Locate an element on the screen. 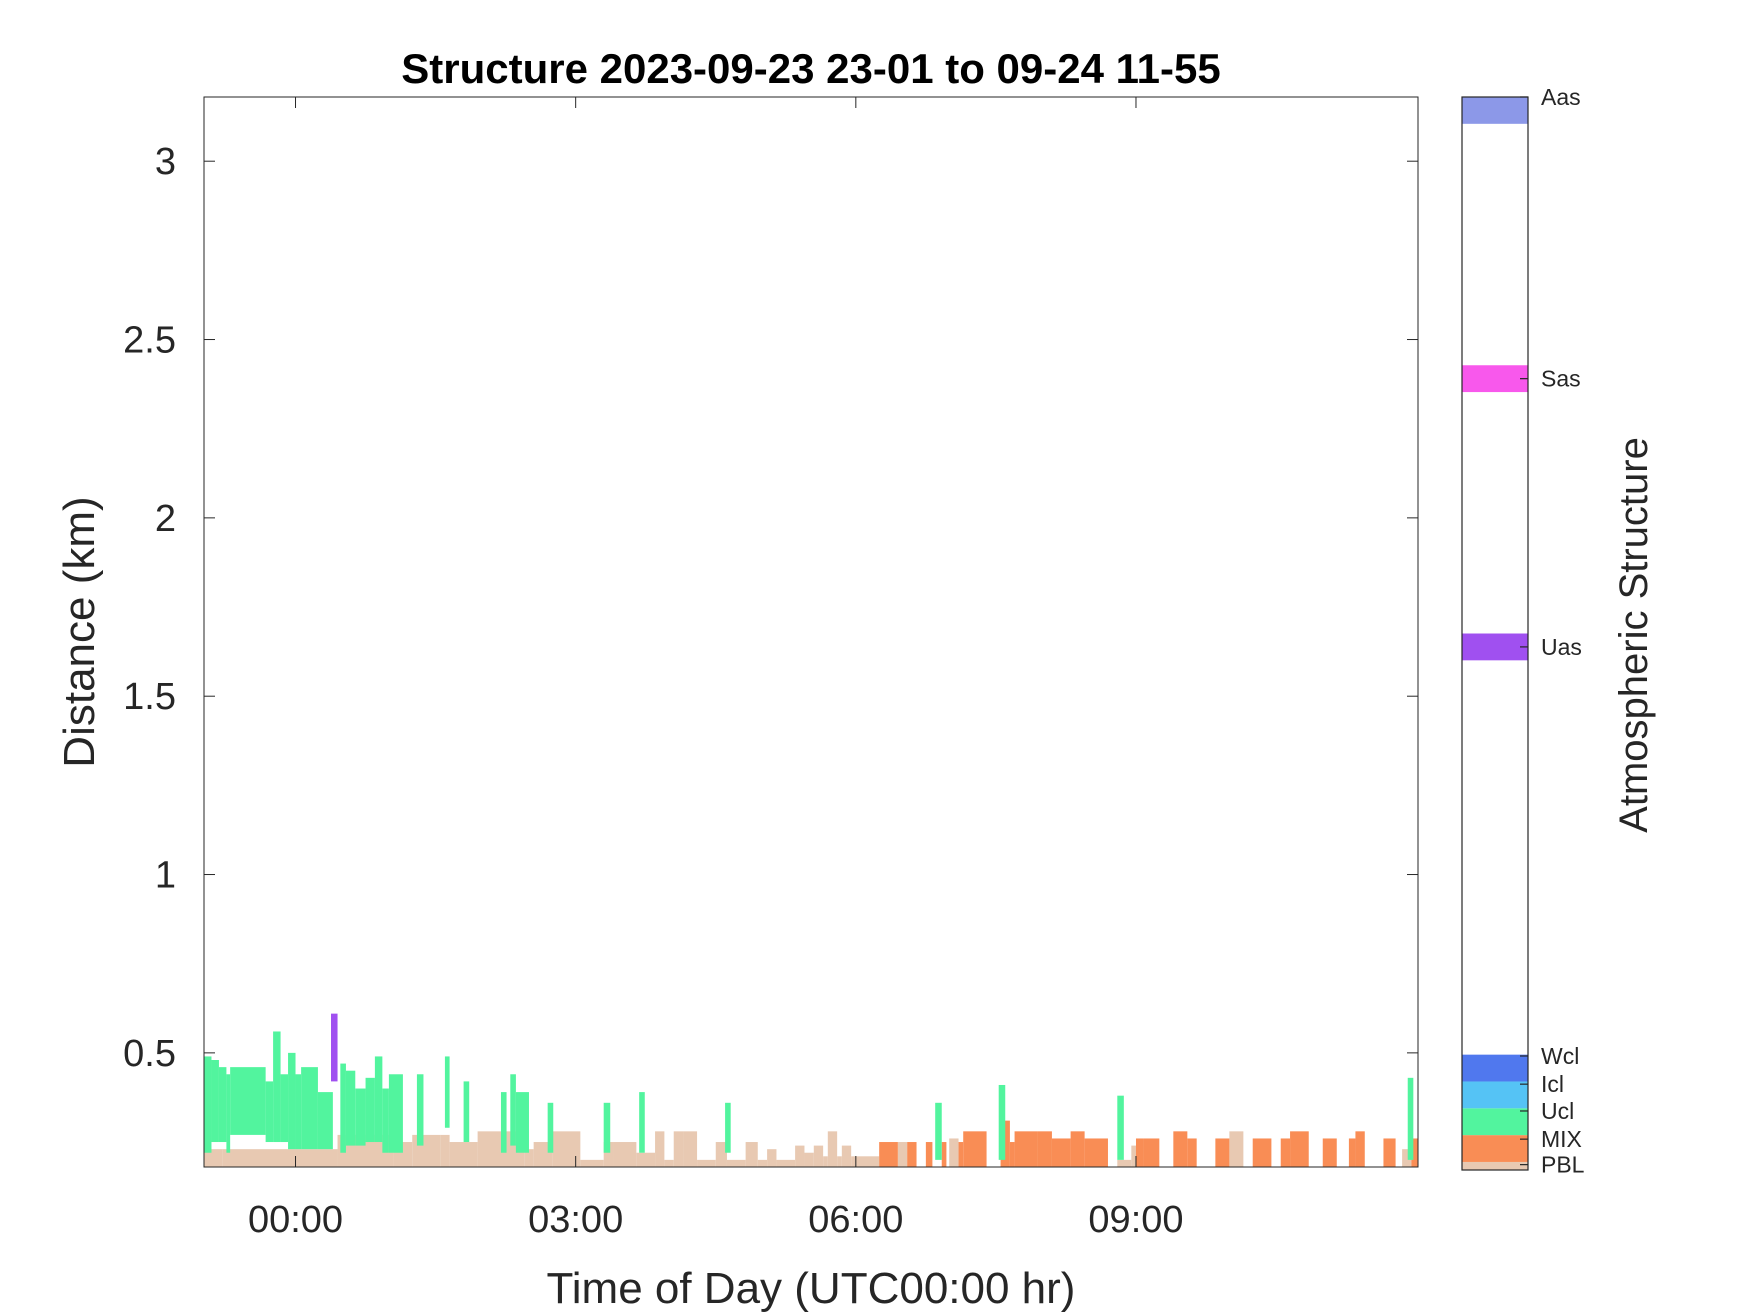 The height and width of the screenshot is (1313, 1750). x-tick-label: 06:00 is located at coordinates (855, 1220).